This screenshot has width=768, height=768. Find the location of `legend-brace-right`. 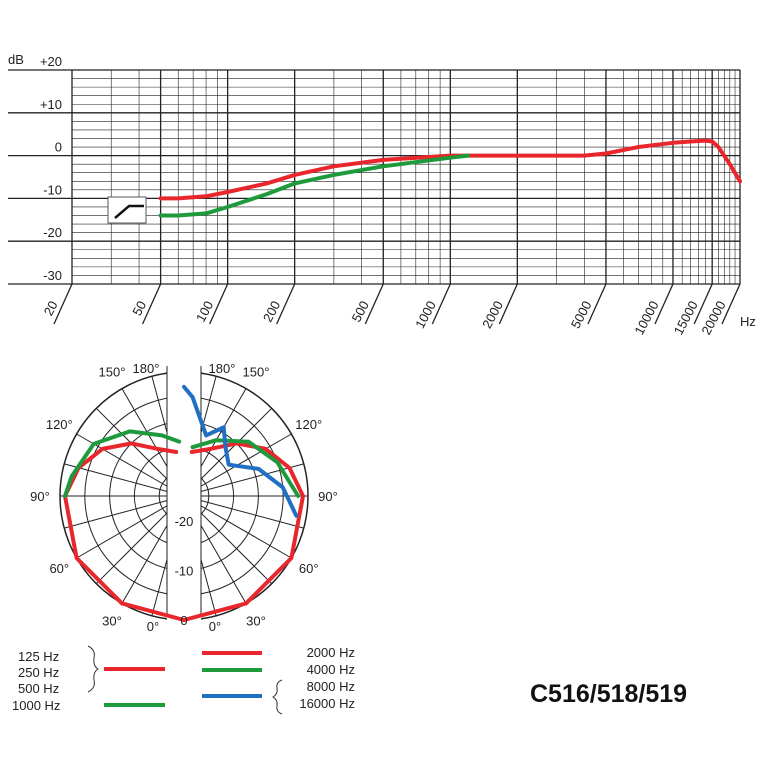

legend-brace-right is located at coordinates (277, 697).